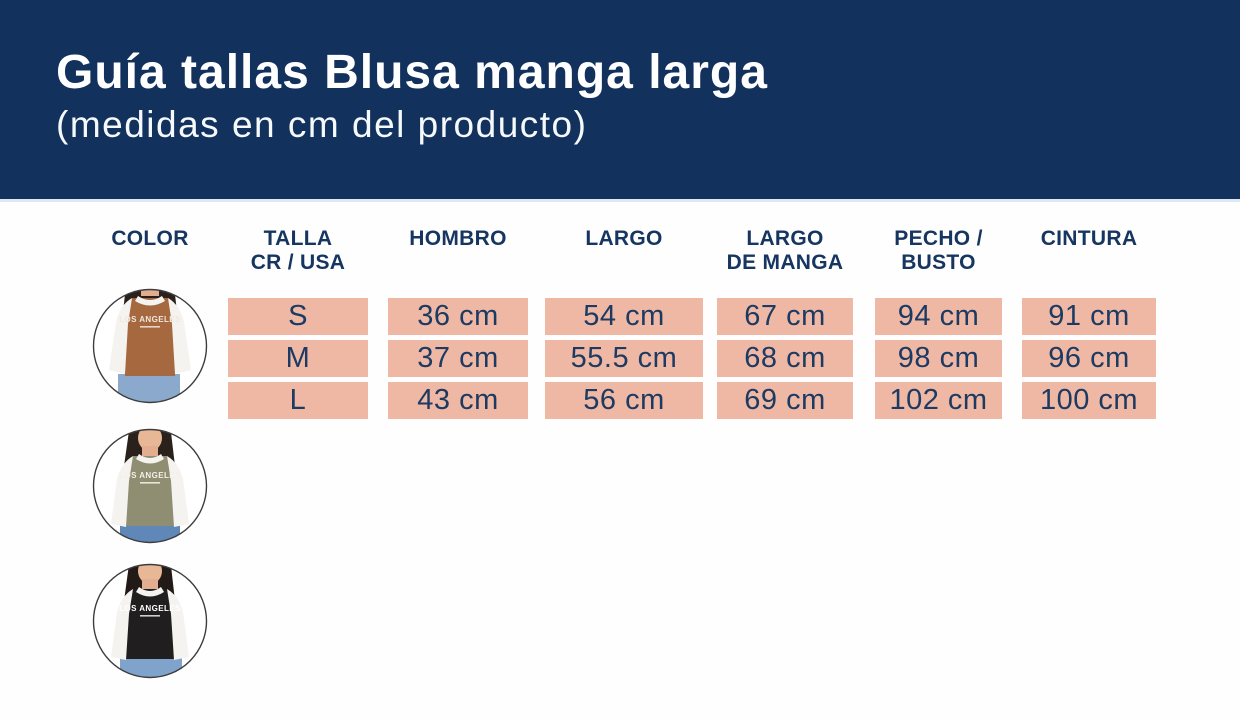  Describe the element at coordinates (298, 358) in the screenshot. I see `cell-talla-m: M` at that location.